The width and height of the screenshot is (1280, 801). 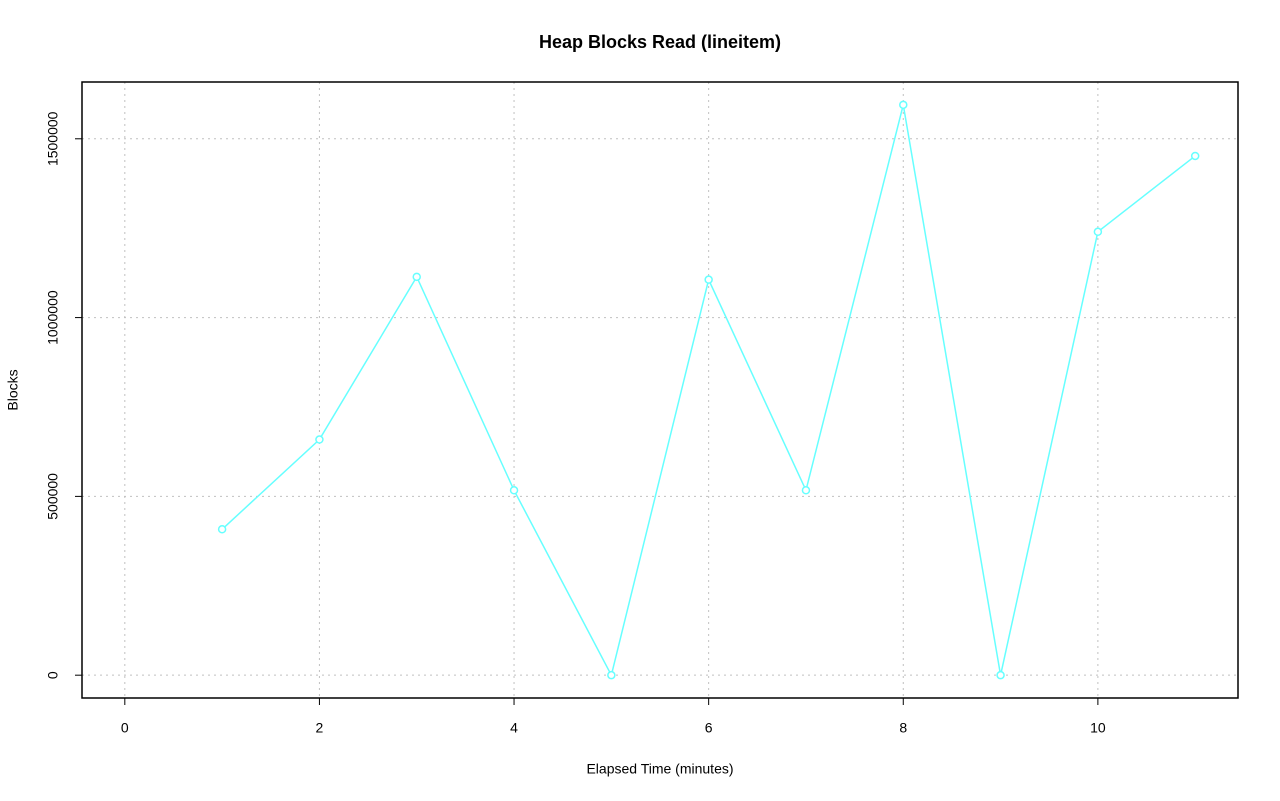 I want to click on y-tick-label: 1500000, so click(x=53, y=138).